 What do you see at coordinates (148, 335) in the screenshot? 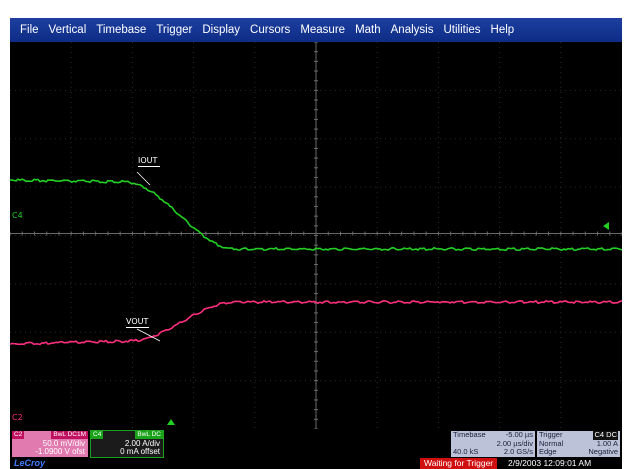
I see `vout-label-leader` at bounding box center [148, 335].